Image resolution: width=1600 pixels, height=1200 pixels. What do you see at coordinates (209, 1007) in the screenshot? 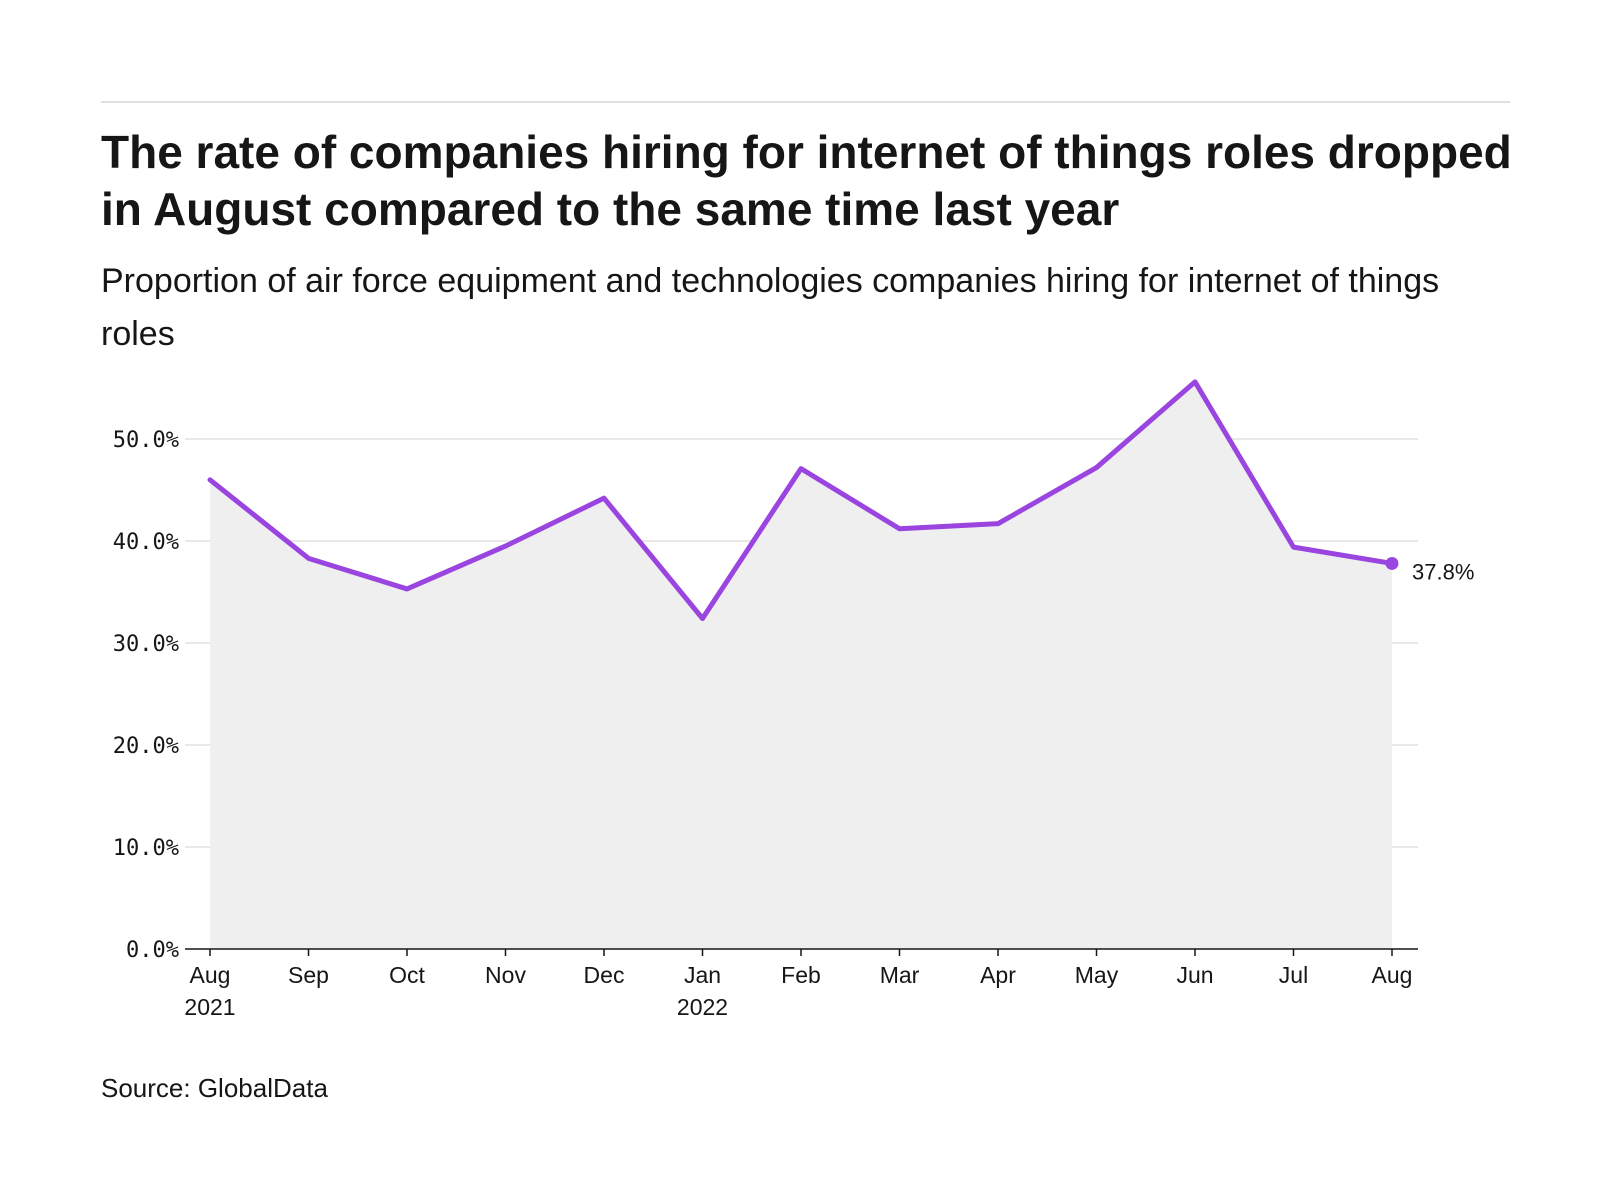
I see `x-tick-label: 2021` at bounding box center [209, 1007].